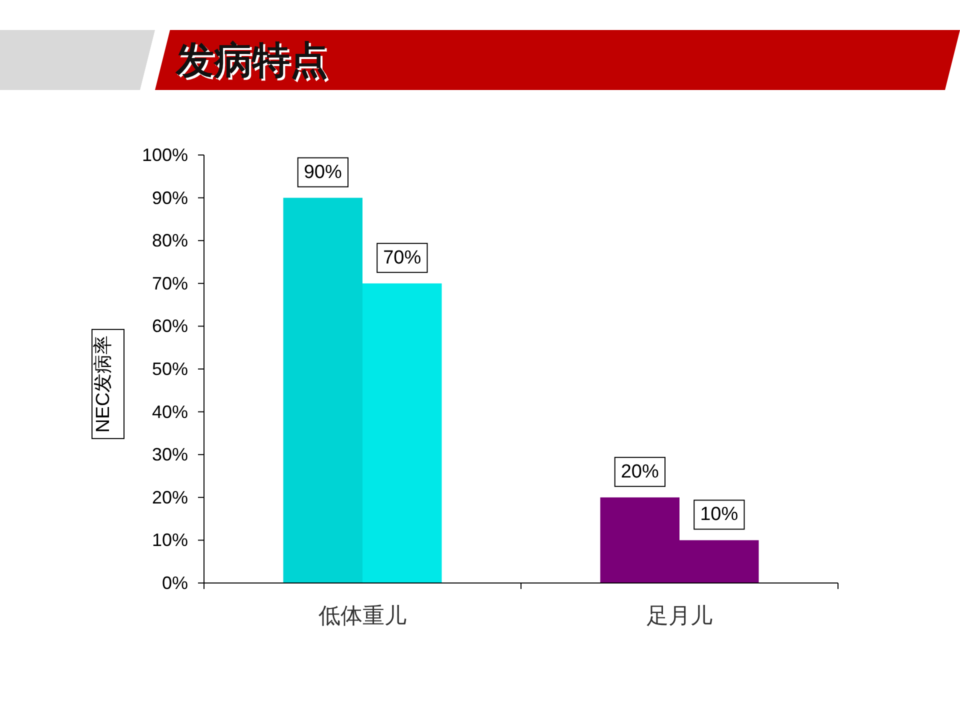 This screenshot has height=720, width=960. I want to click on chart-title: 发病特点, so click(253, 63).